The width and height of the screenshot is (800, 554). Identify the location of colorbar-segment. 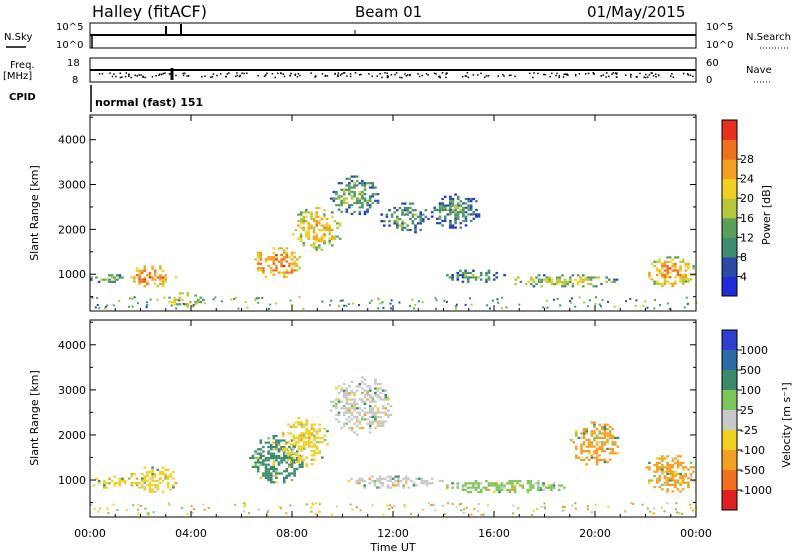
(729, 480).